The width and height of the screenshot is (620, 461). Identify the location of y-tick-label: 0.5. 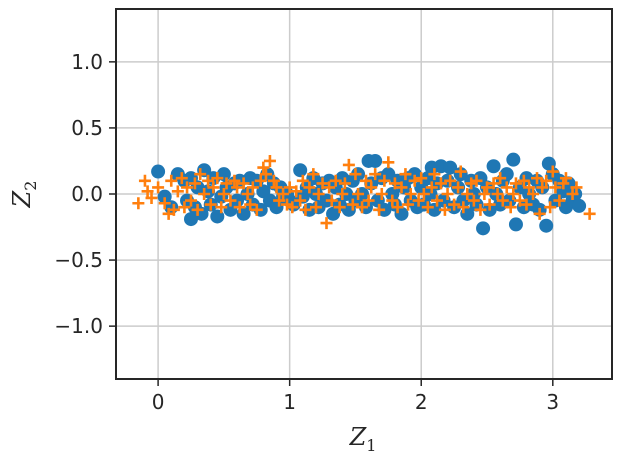
(87, 128).